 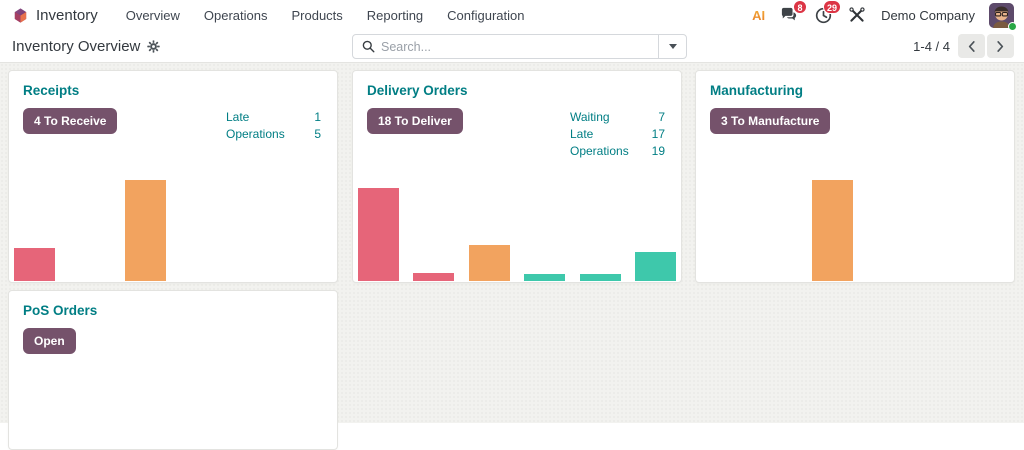 What do you see at coordinates (1003, 16) in the screenshot?
I see `user-avatar` at bounding box center [1003, 16].